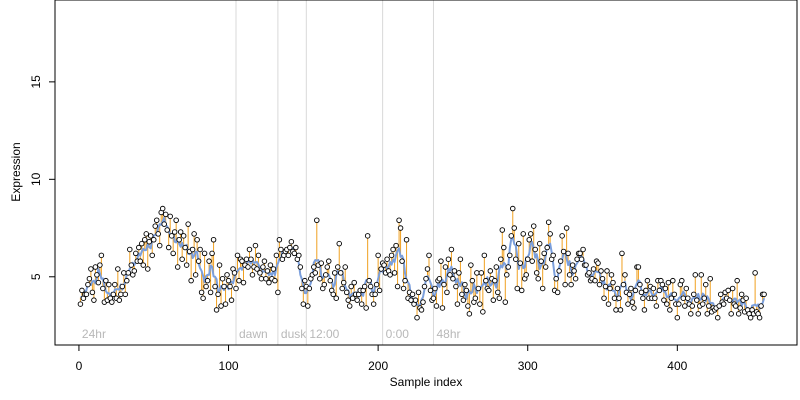  Describe the element at coordinates (294, 334) in the screenshot. I see `phase-label-1: dusk` at that location.